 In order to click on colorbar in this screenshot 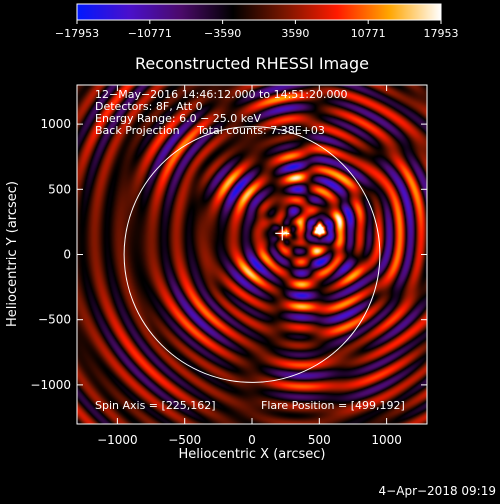, I will do `click(259, 12)`.